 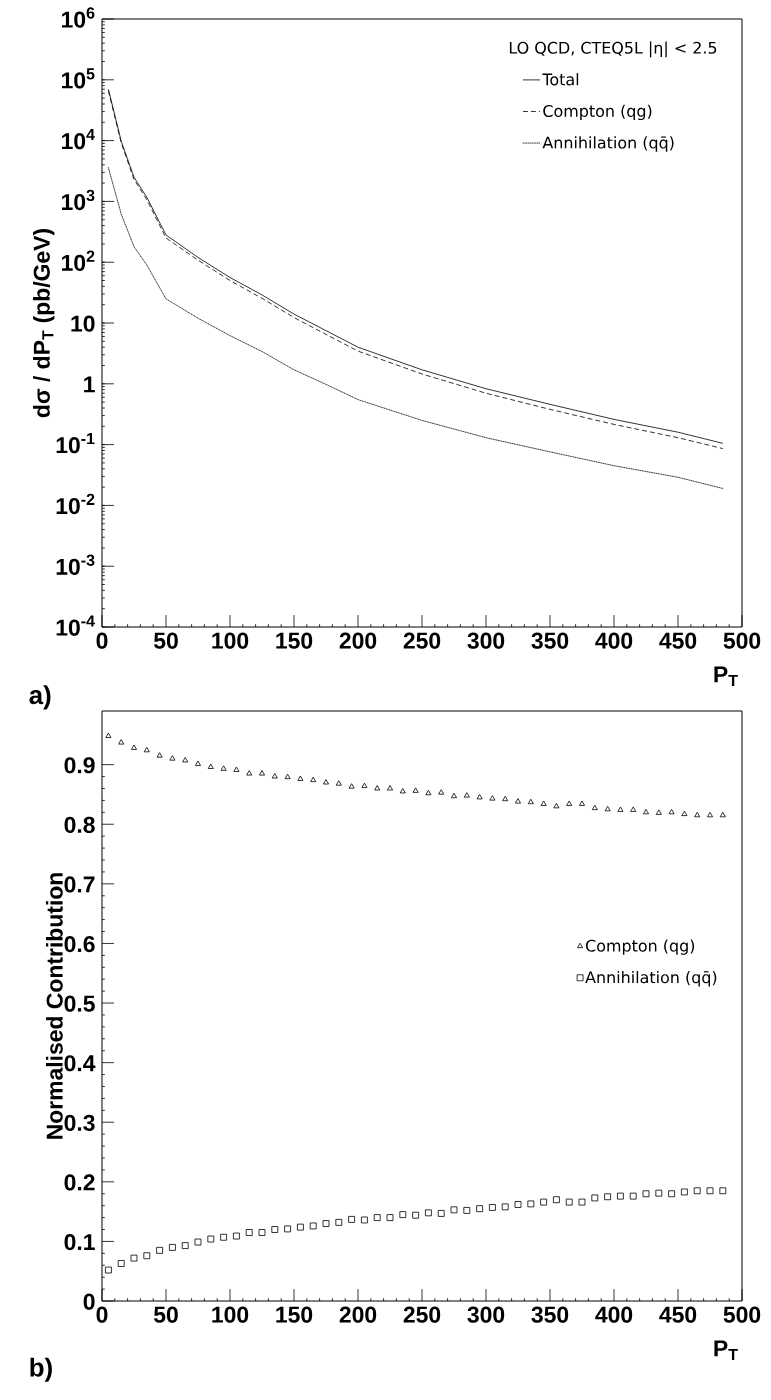 What do you see at coordinates (89, 1301) in the screenshot?
I see `y-tick-label: 0` at bounding box center [89, 1301].